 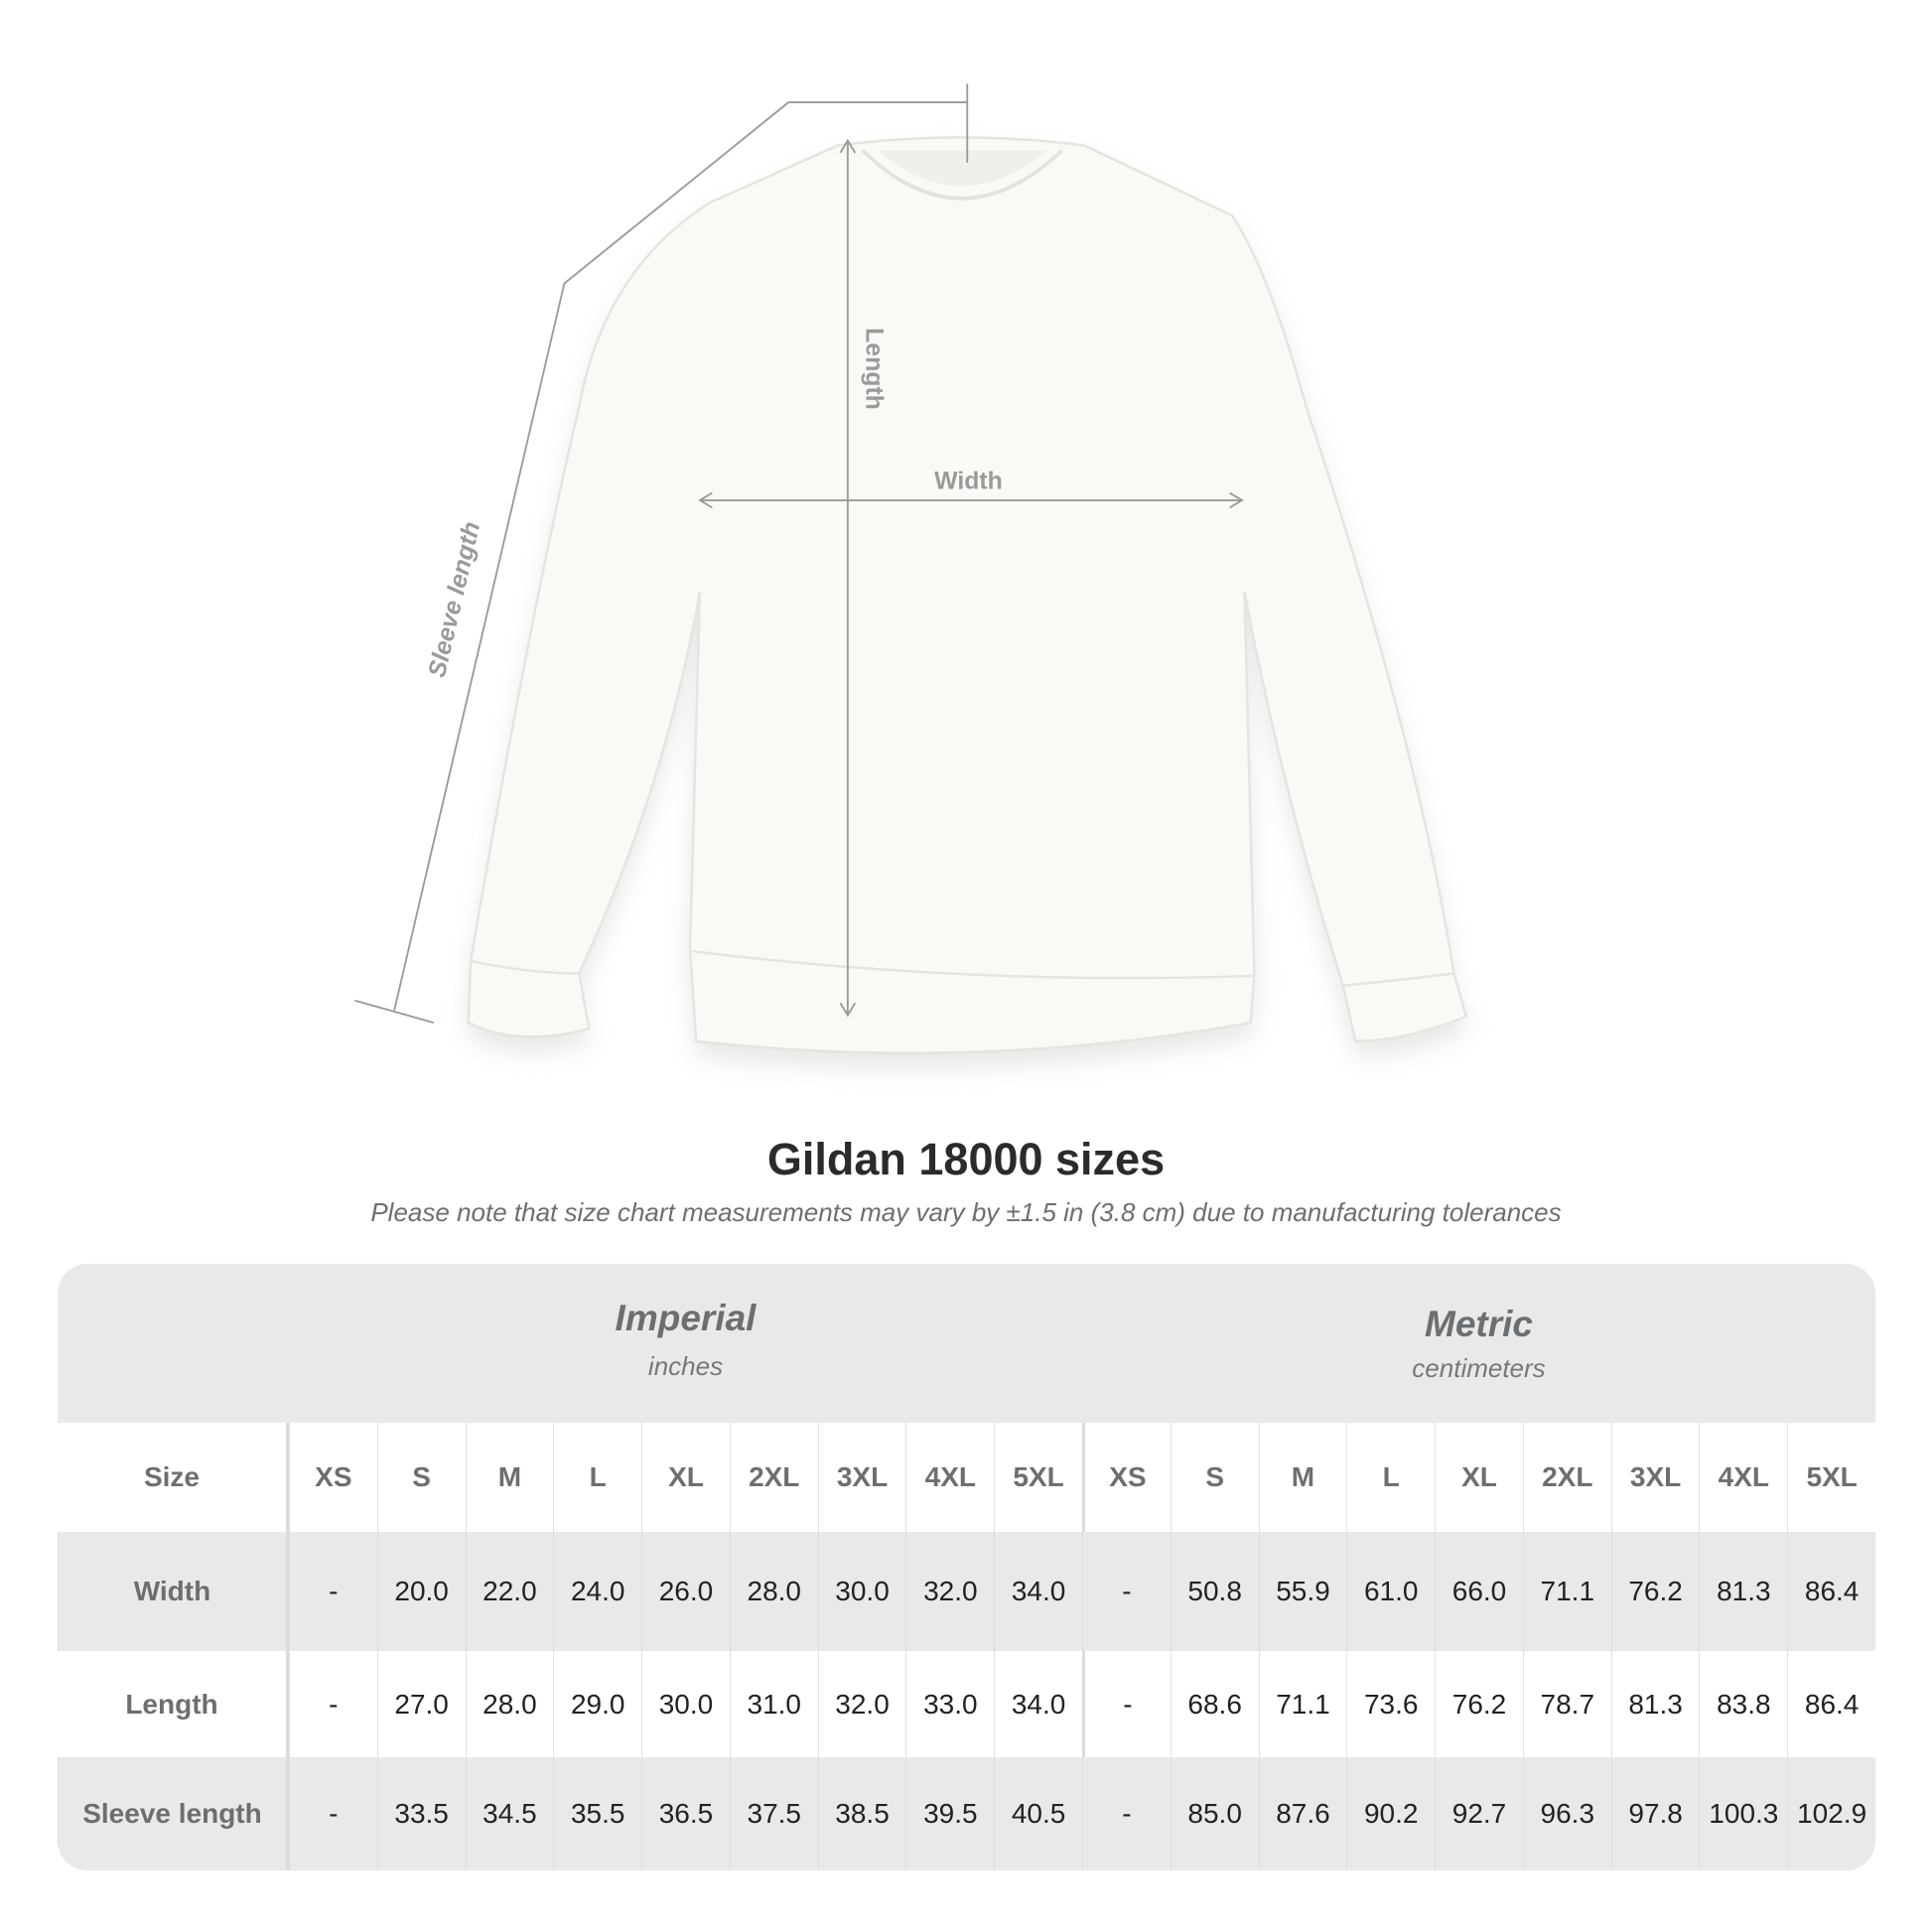 I want to click on metric-value: 97.8, so click(x=1655, y=1814).